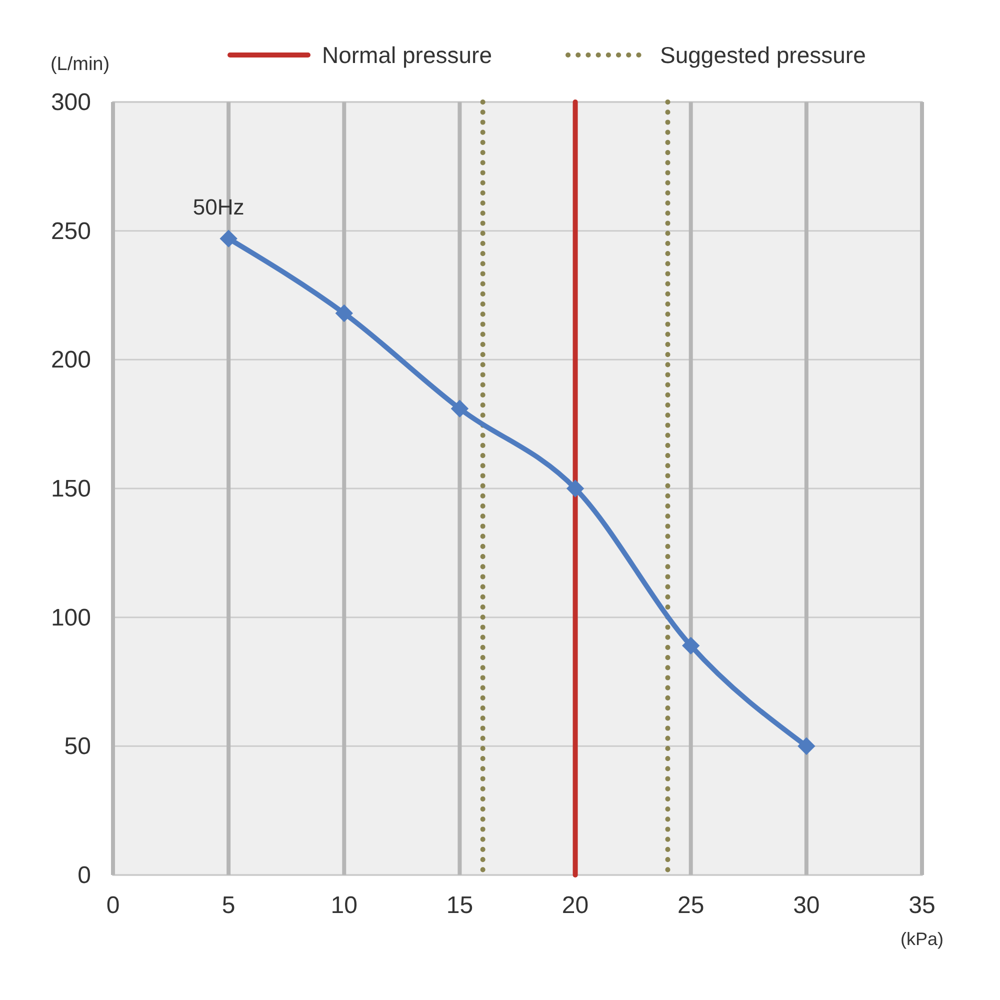 The width and height of the screenshot is (1000, 1000). I want to click on y-tick-label: 100, so click(70, 618).